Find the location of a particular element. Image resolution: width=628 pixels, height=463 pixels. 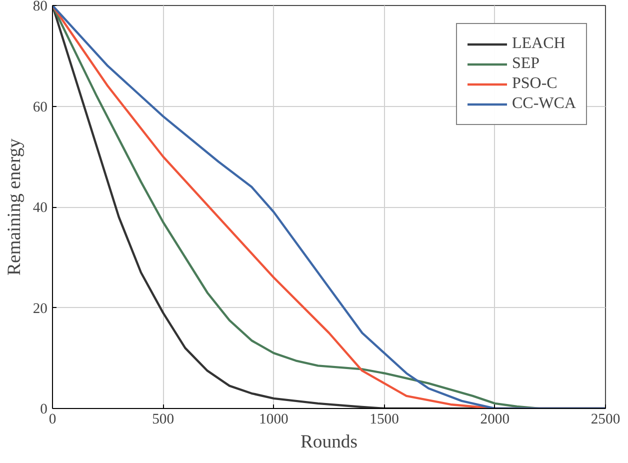

x-tick-label: 1000 is located at coordinates (273, 420).